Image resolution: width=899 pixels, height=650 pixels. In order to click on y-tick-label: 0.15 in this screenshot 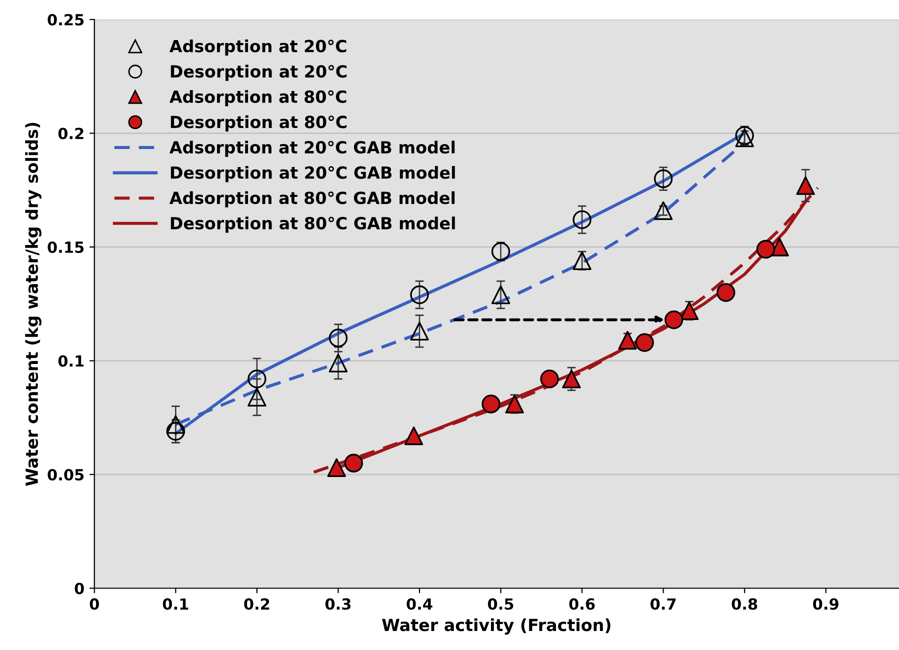, I will do `click(66, 247)`.